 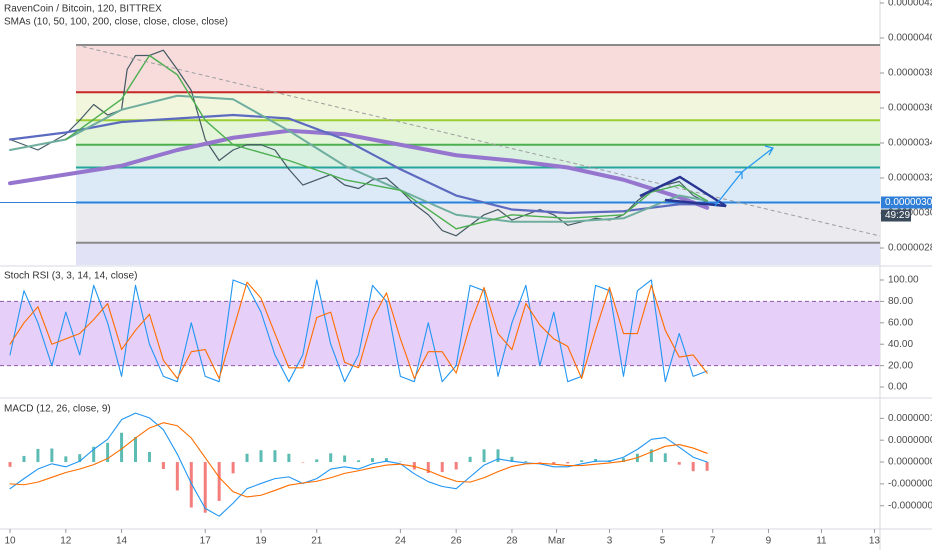 What do you see at coordinates (206, 541) in the screenshot?
I see `x-tick-label: 17` at bounding box center [206, 541].